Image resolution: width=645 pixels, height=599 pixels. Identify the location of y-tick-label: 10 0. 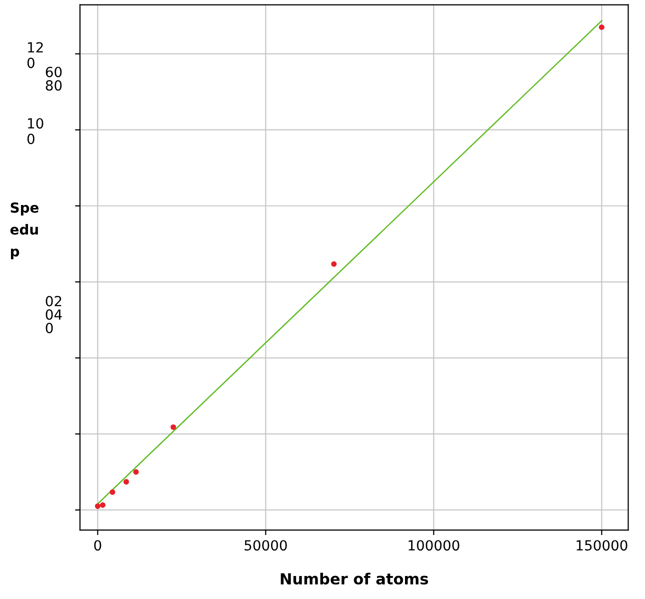
(35, 131).